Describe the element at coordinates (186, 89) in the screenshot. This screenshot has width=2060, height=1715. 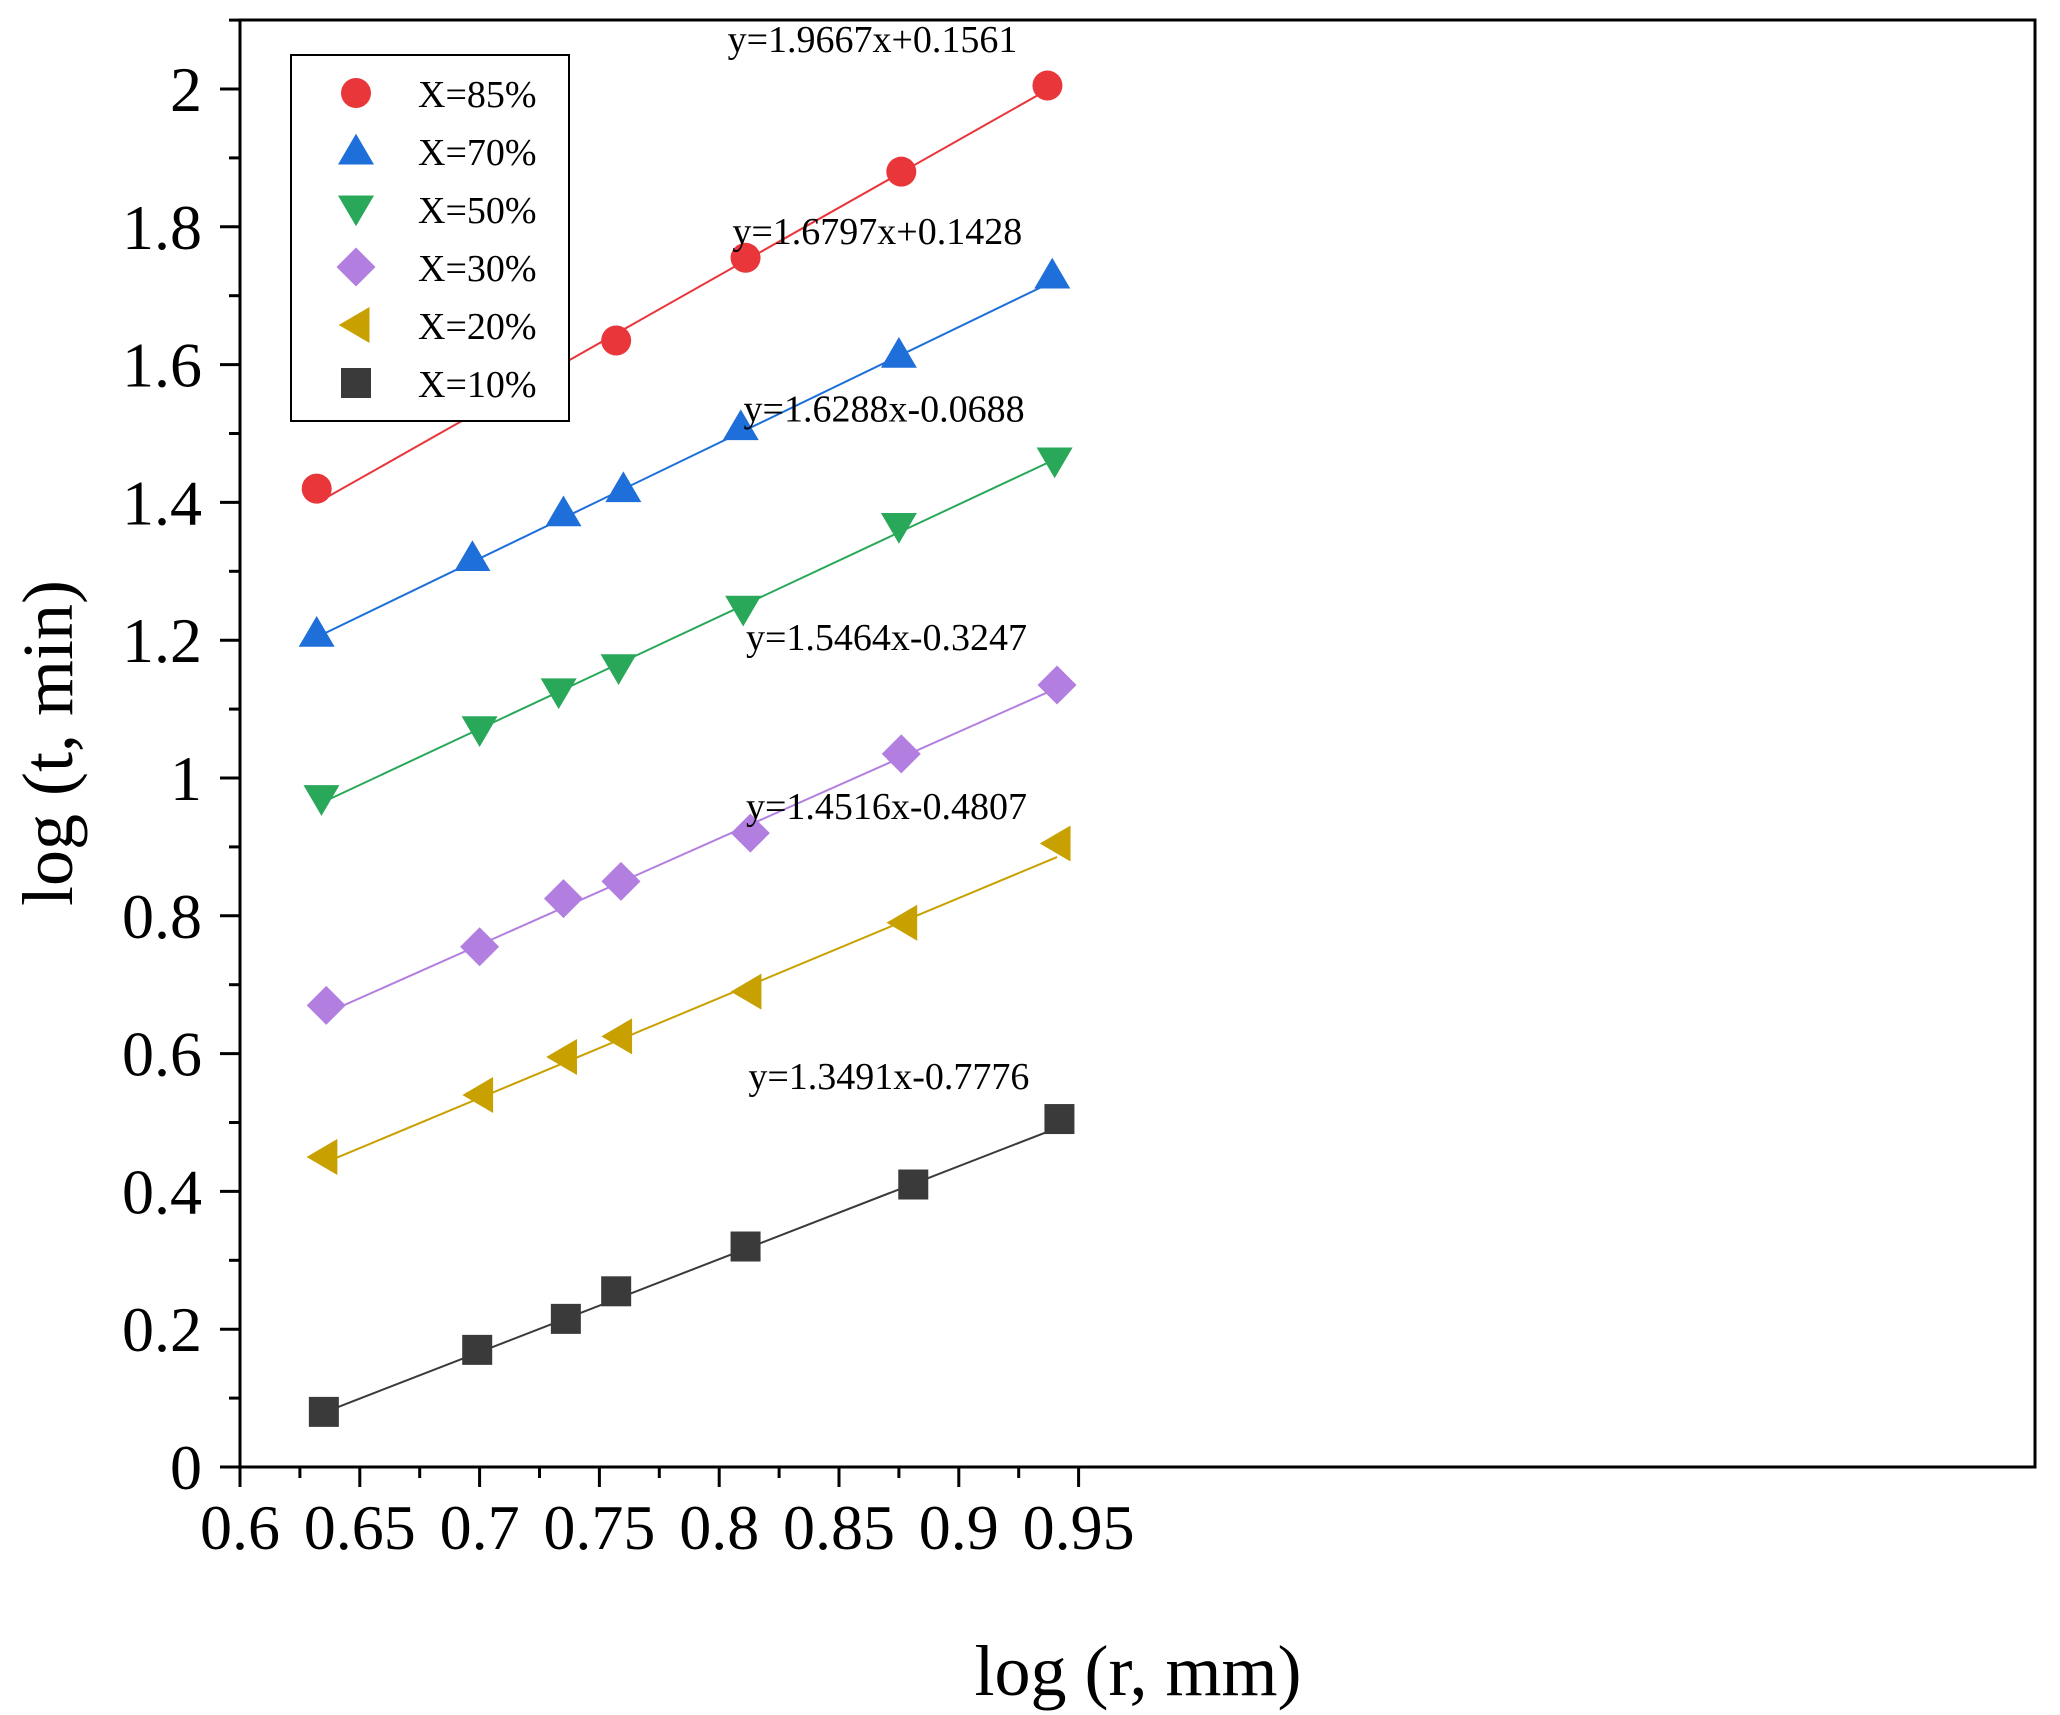
I see `y-tick-label: 2` at that location.